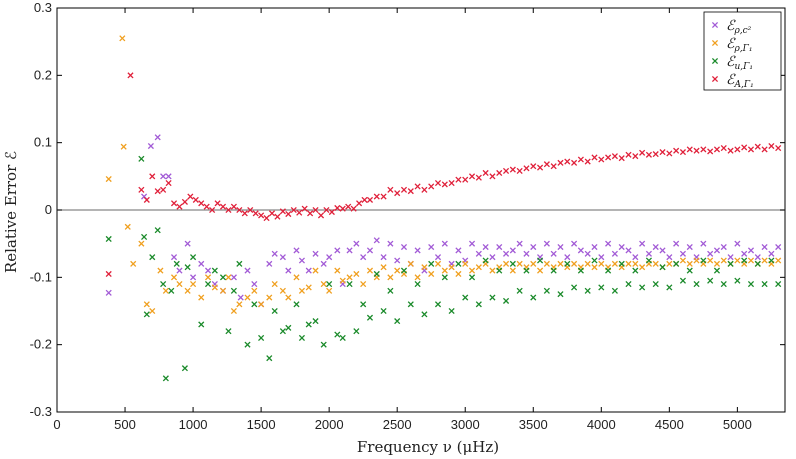 This screenshot has height=459, width=796. I want to click on y-tick-label: 0, so click(48, 209).